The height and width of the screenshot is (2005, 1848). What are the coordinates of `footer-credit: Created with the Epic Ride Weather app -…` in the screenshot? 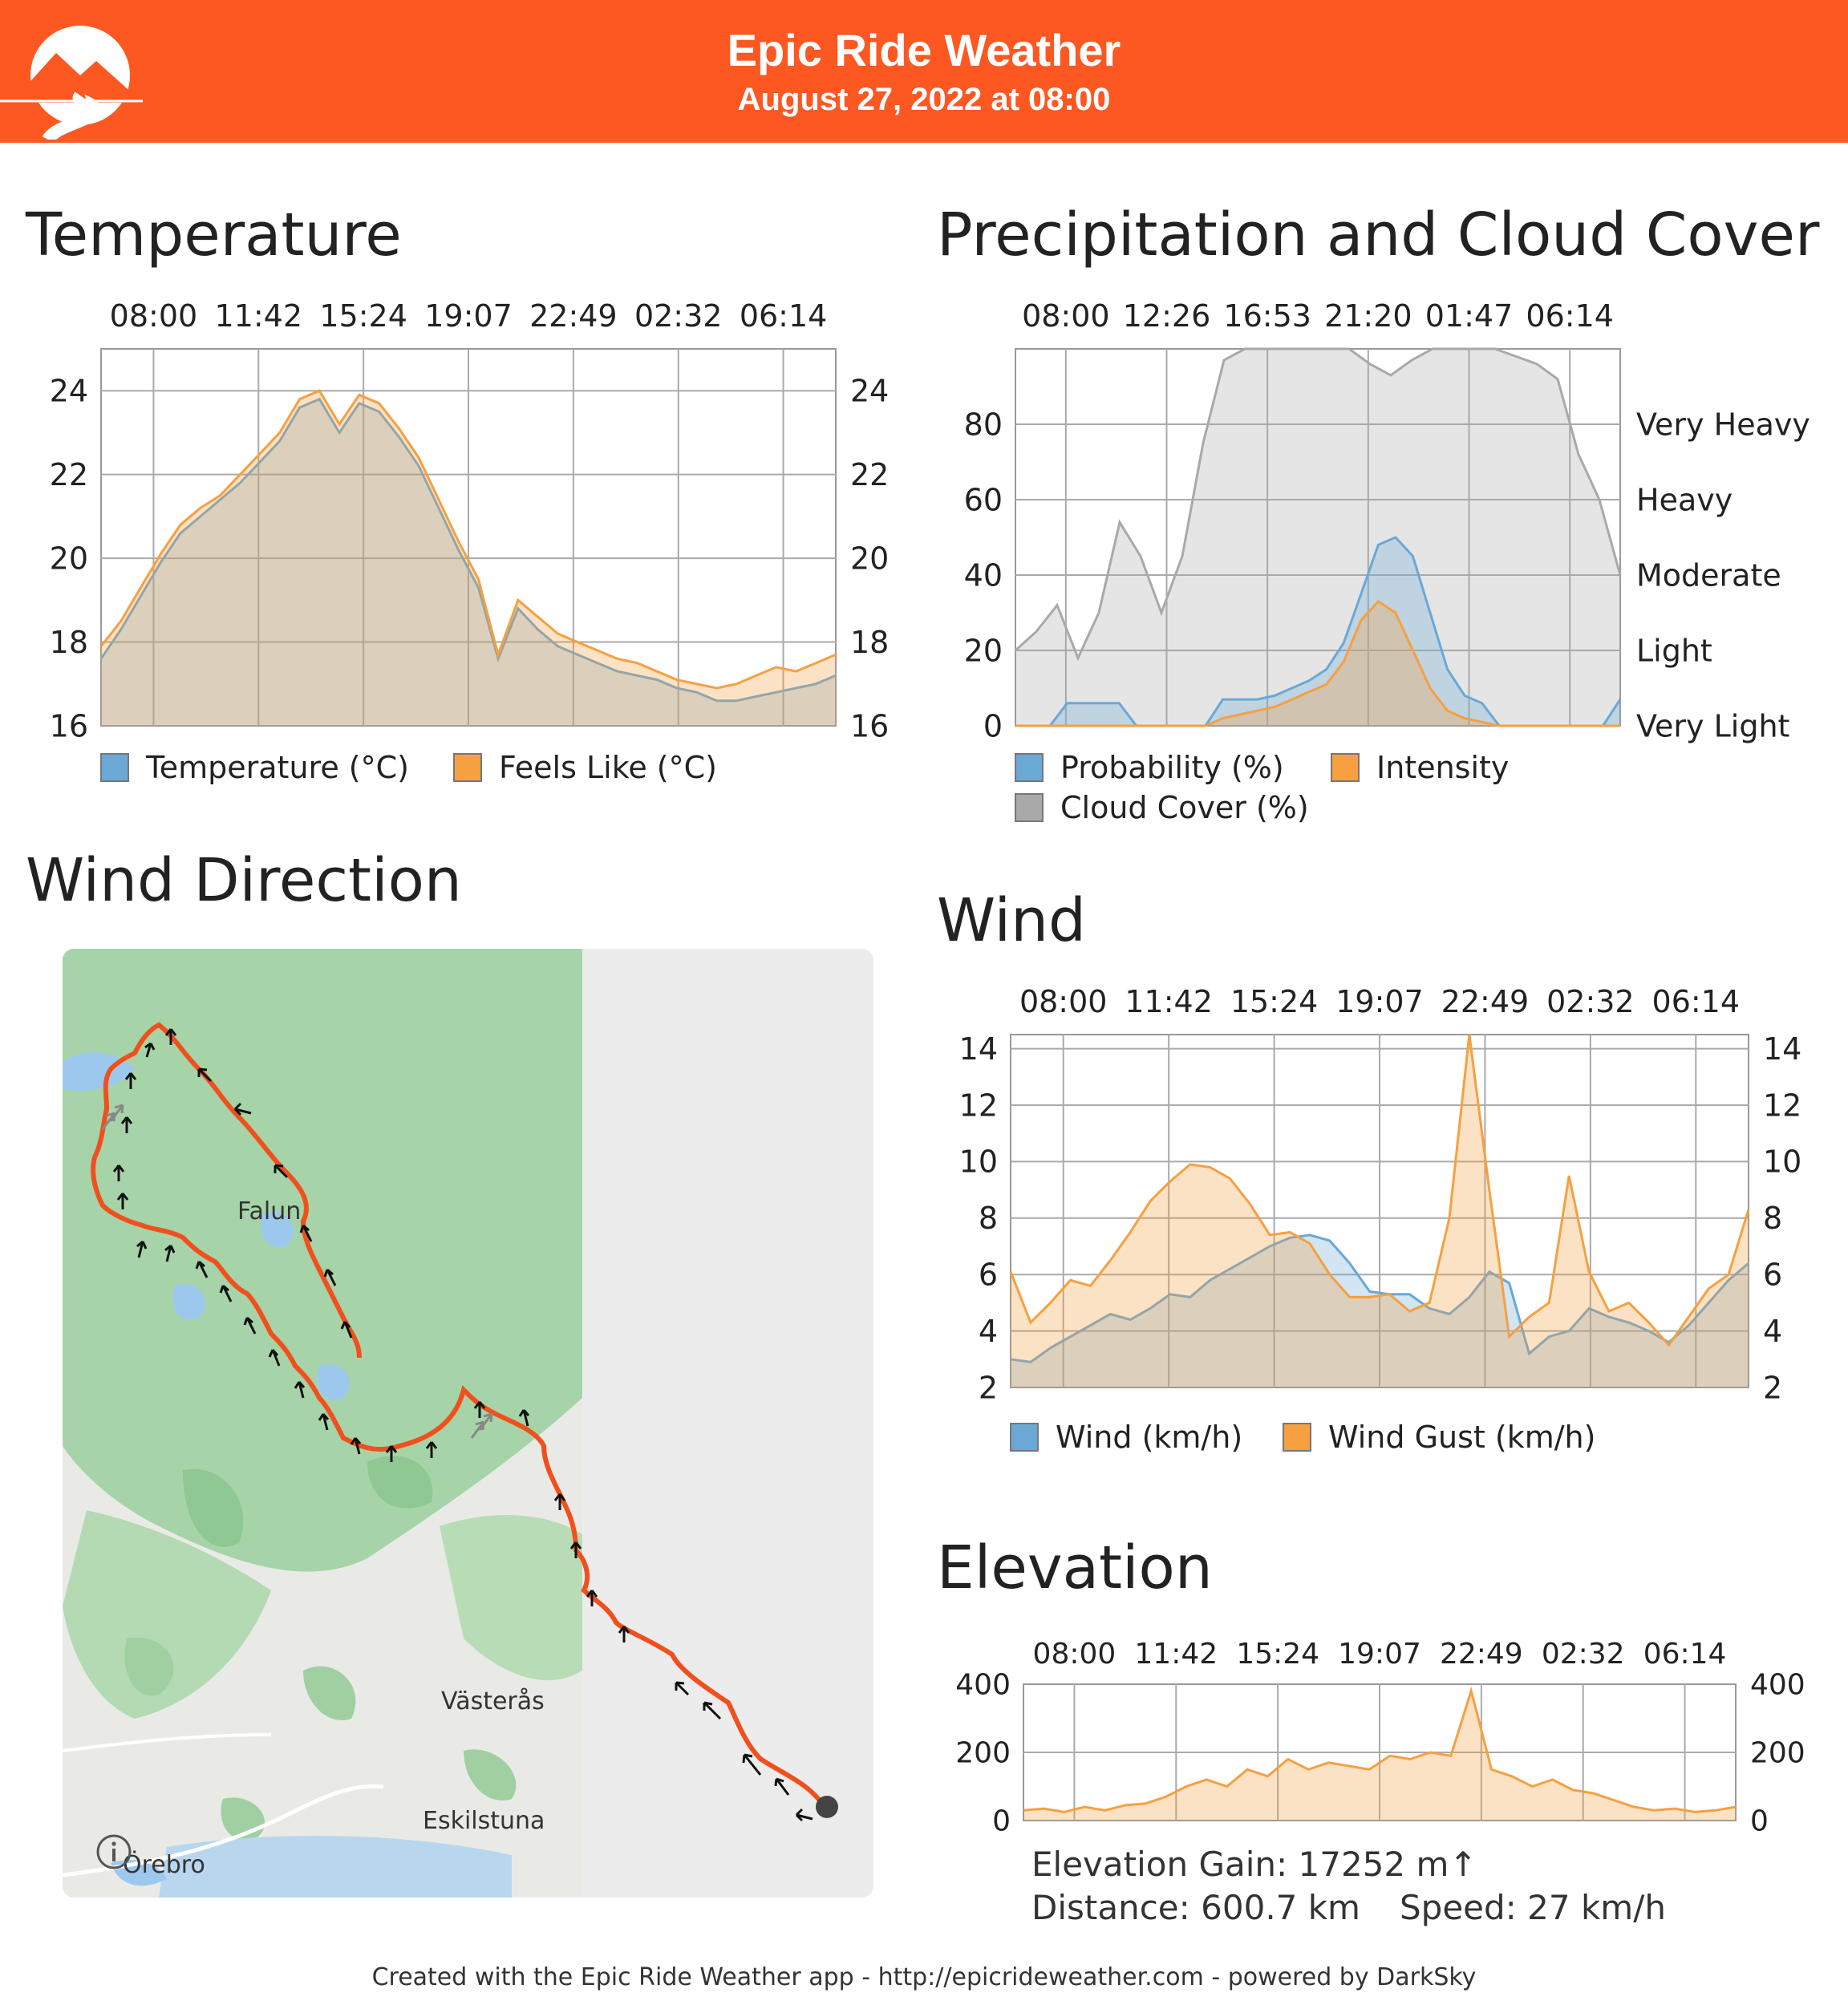 It's located at (924, 1977).